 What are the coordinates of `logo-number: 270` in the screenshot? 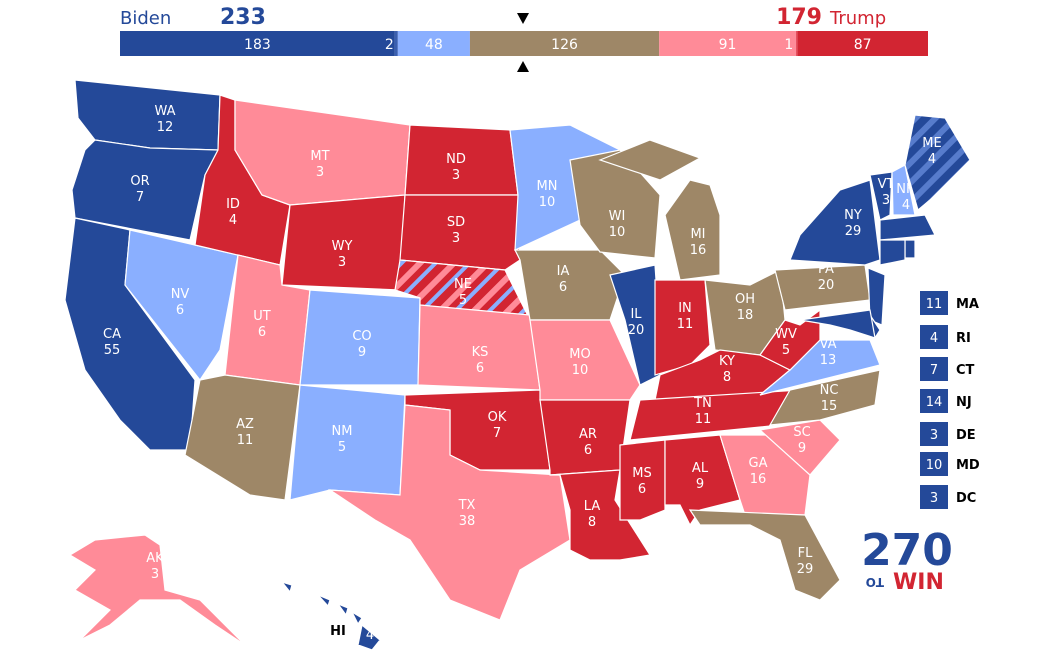 It's located at (907, 550).